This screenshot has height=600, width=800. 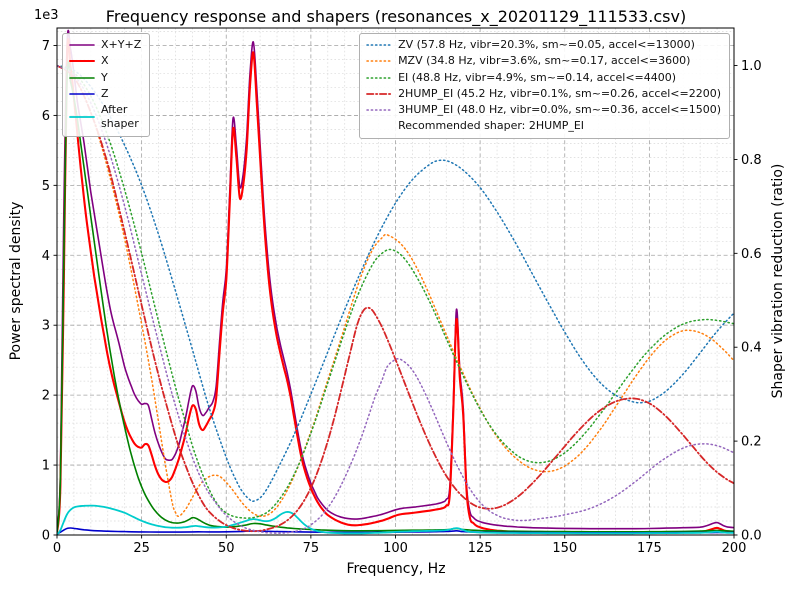 What do you see at coordinates (57, 548) in the screenshot?
I see `x-tick-label: 0` at bounding box center [57, 548].